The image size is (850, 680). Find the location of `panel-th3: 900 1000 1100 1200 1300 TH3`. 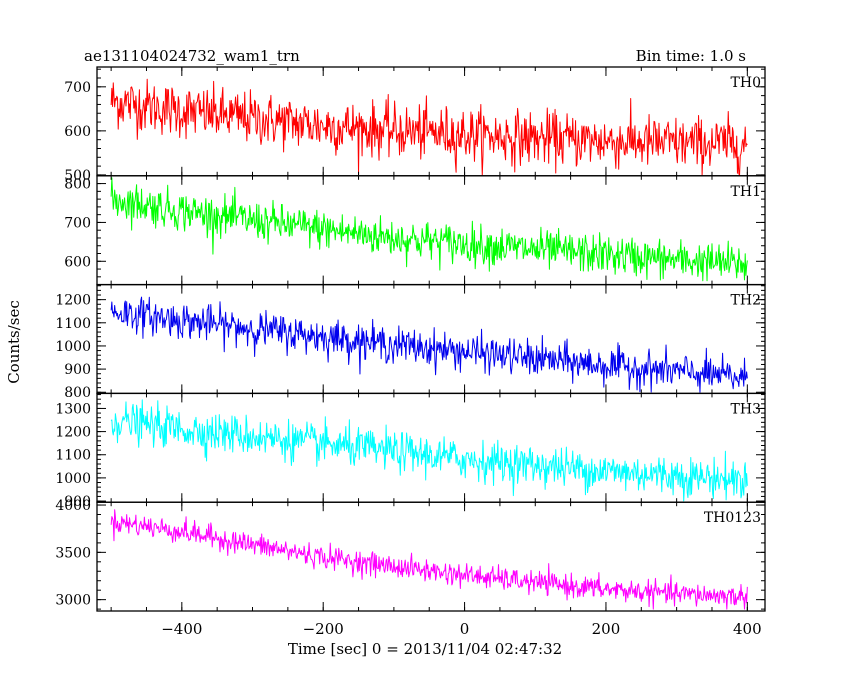

panel-th3: 900 1000 1100 1200 1300 TH3 is located at coordinates (410, 451).